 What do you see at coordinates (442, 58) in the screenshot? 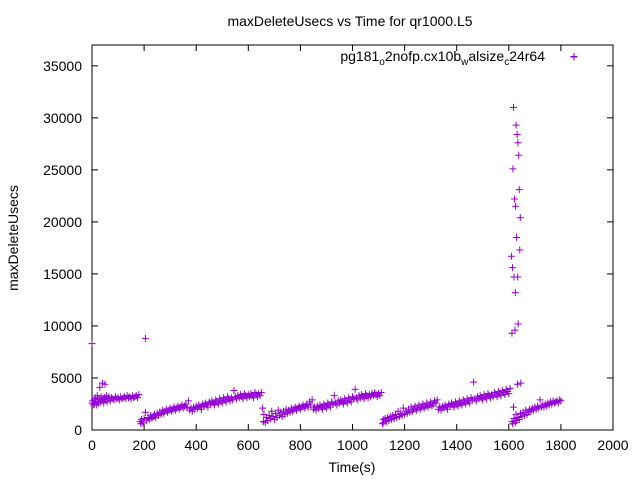
I see `legend-label: pg181o2nofp.cx10bwalsizec24r64` at bounding box center [442, 58].